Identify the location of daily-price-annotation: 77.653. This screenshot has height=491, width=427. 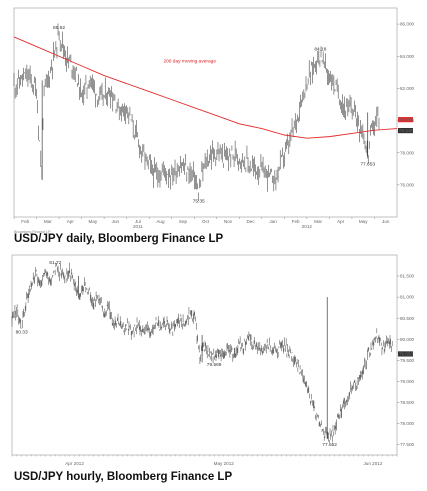
(367, 164).